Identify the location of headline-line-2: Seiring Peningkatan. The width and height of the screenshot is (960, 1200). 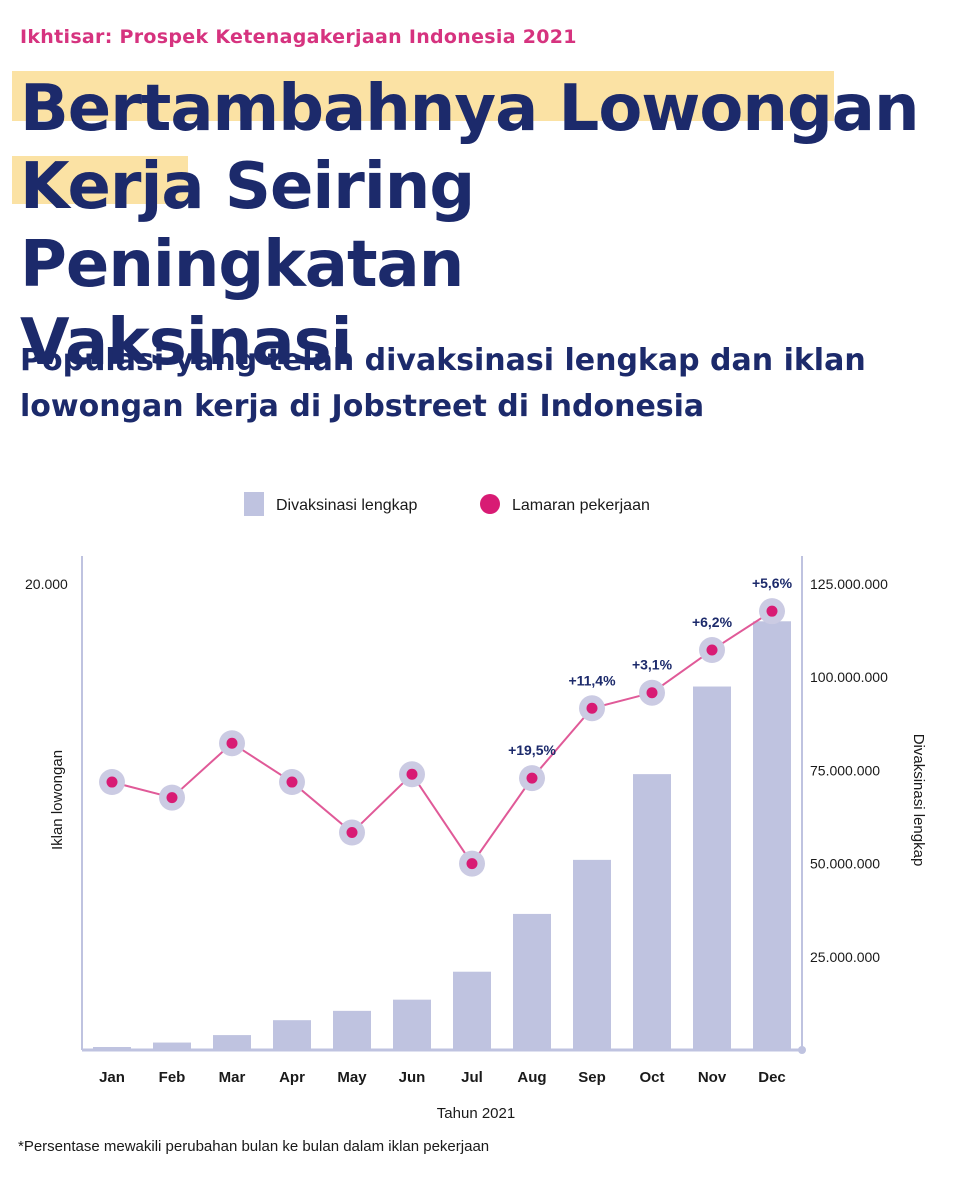
(247, 226).